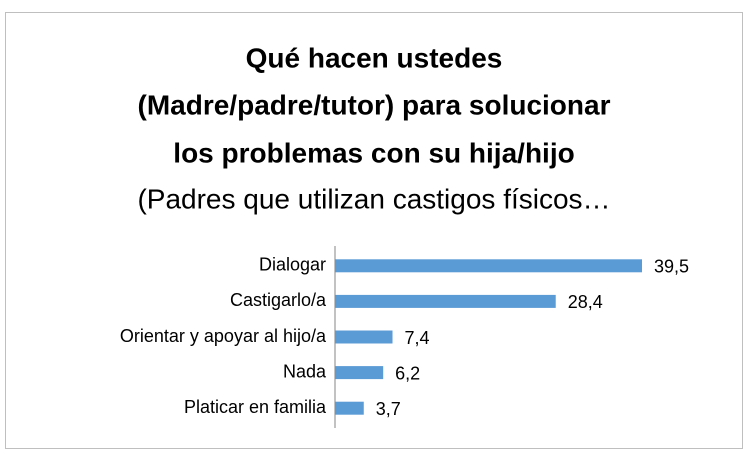  I want to click on chart-title: (Madre/padre/tutor) para solucionar, so click(374, 104).